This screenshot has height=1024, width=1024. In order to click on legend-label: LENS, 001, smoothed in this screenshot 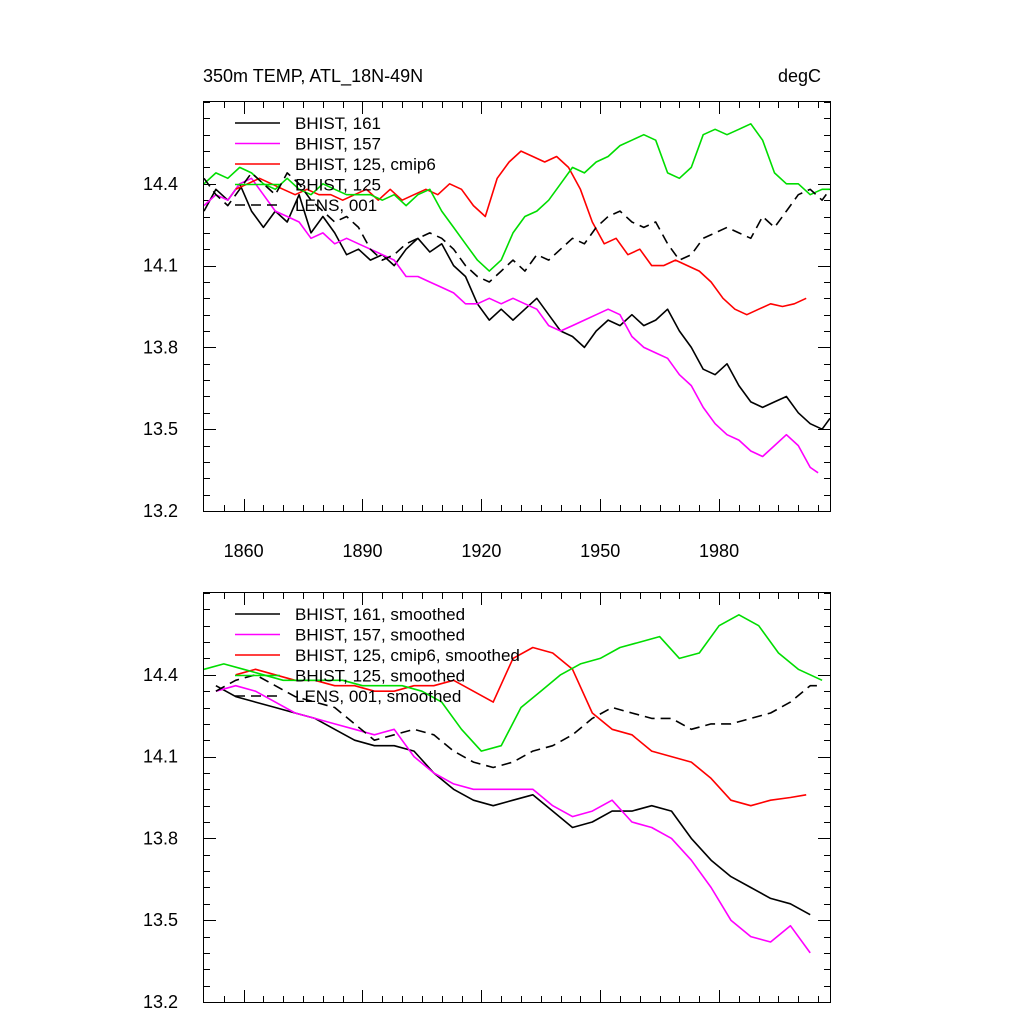, I will do `click(378, 696)`.